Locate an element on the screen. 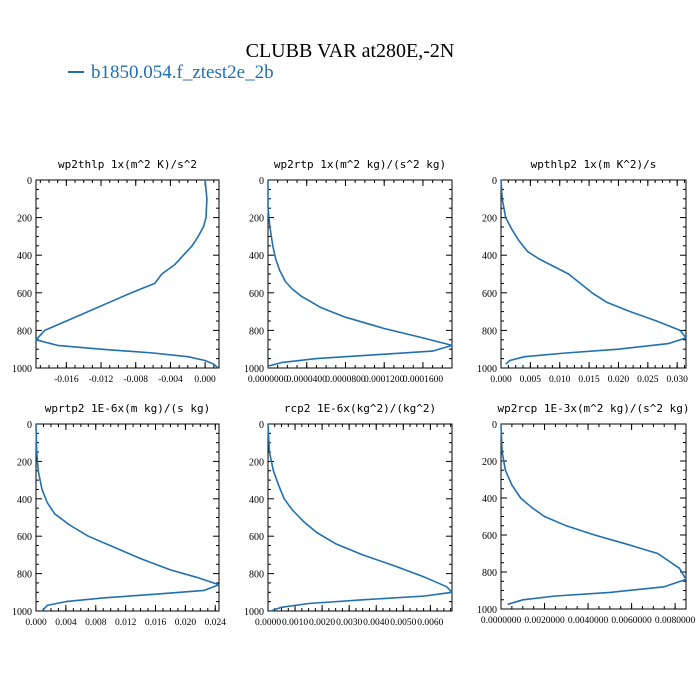 The image size is (700, 700). x-tick-label: 0.016 is located at coordinates (156, 623).